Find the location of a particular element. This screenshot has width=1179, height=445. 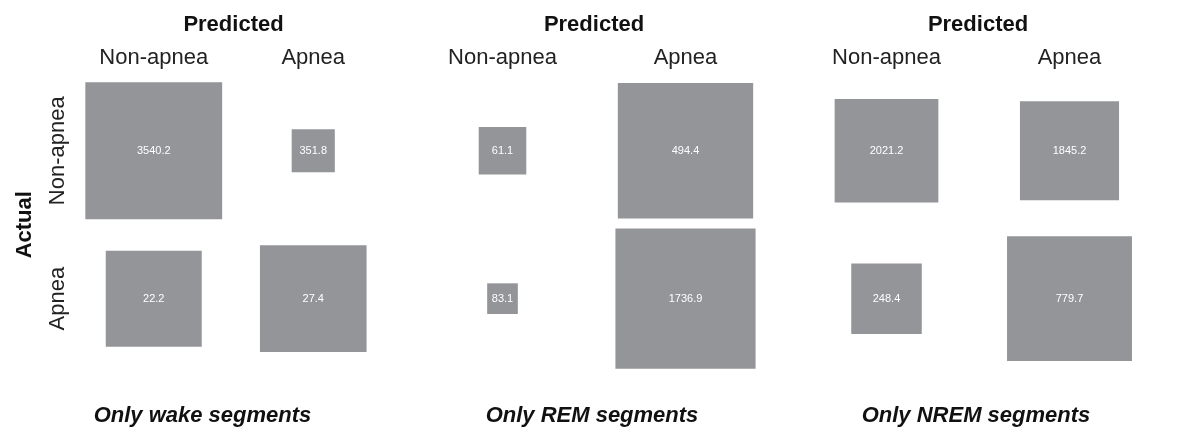

y-axis-title: Actual is located at coordinates (24, 225).